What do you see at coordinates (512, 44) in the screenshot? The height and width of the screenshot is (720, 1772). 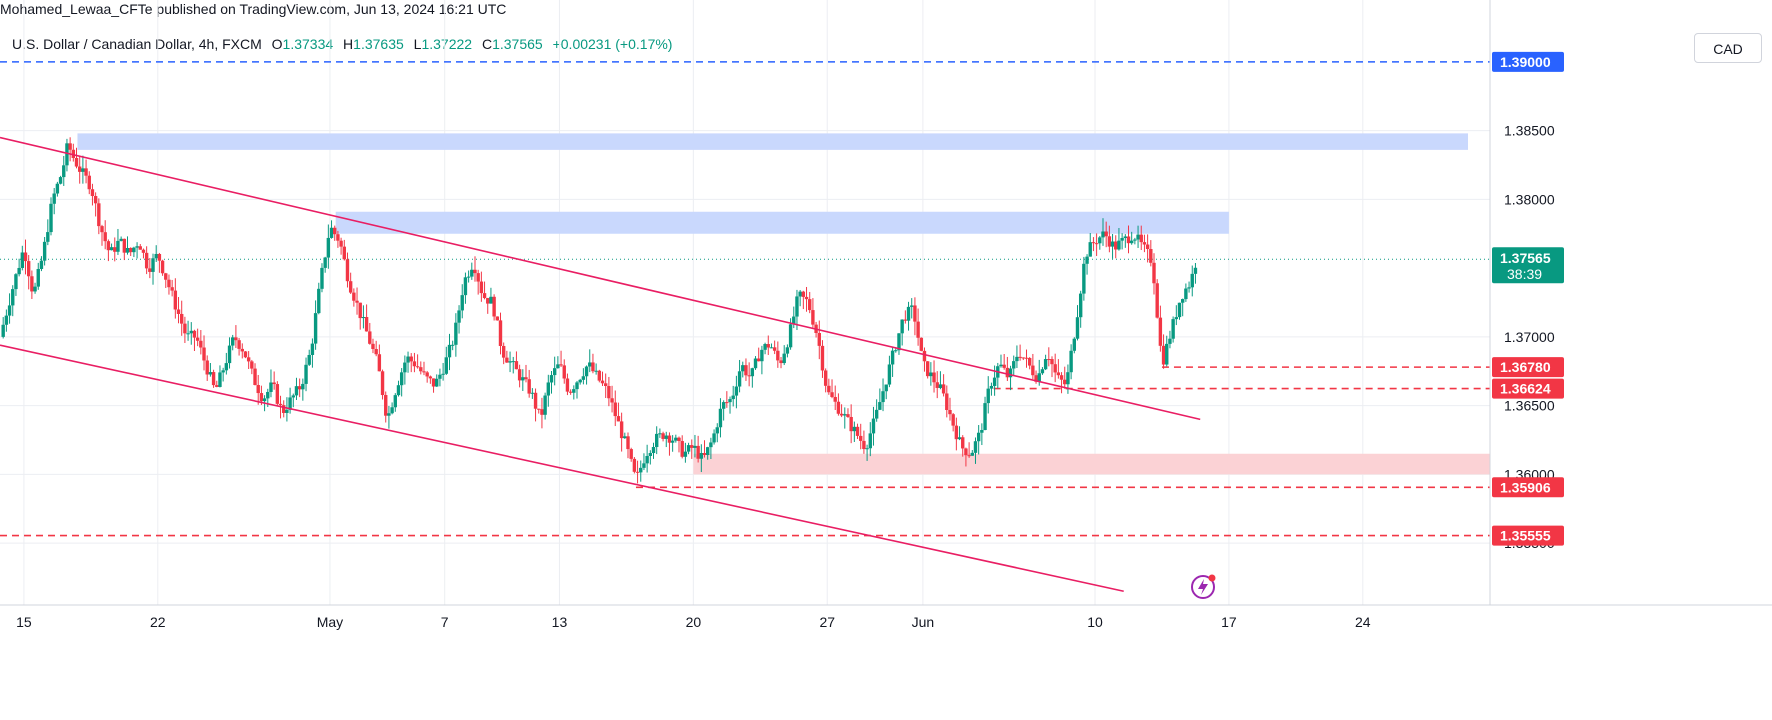 I see `ohlc-close: C1.37565` at bounding box center [512, 44].